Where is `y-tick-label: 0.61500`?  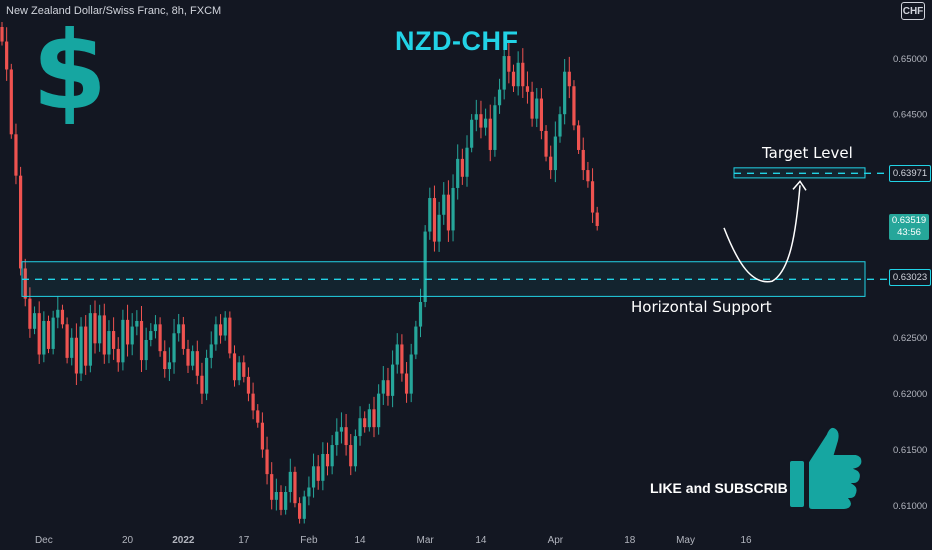 y-tick-label: 0.61500 is located at coordinates (910, 450).